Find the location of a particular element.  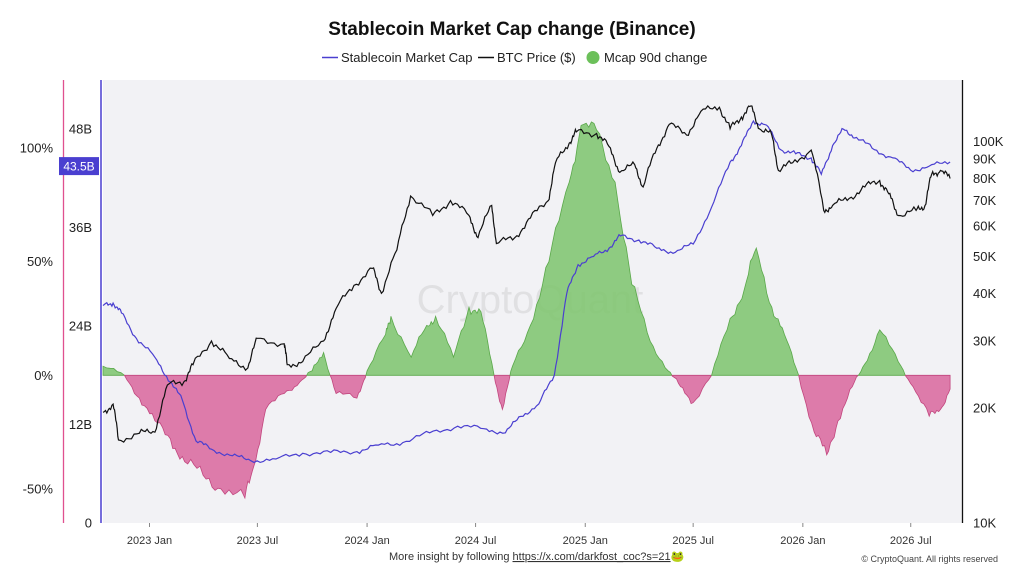

legend-label-mcap: Stablecoin Market Cap is located at coordinates (407, 57).